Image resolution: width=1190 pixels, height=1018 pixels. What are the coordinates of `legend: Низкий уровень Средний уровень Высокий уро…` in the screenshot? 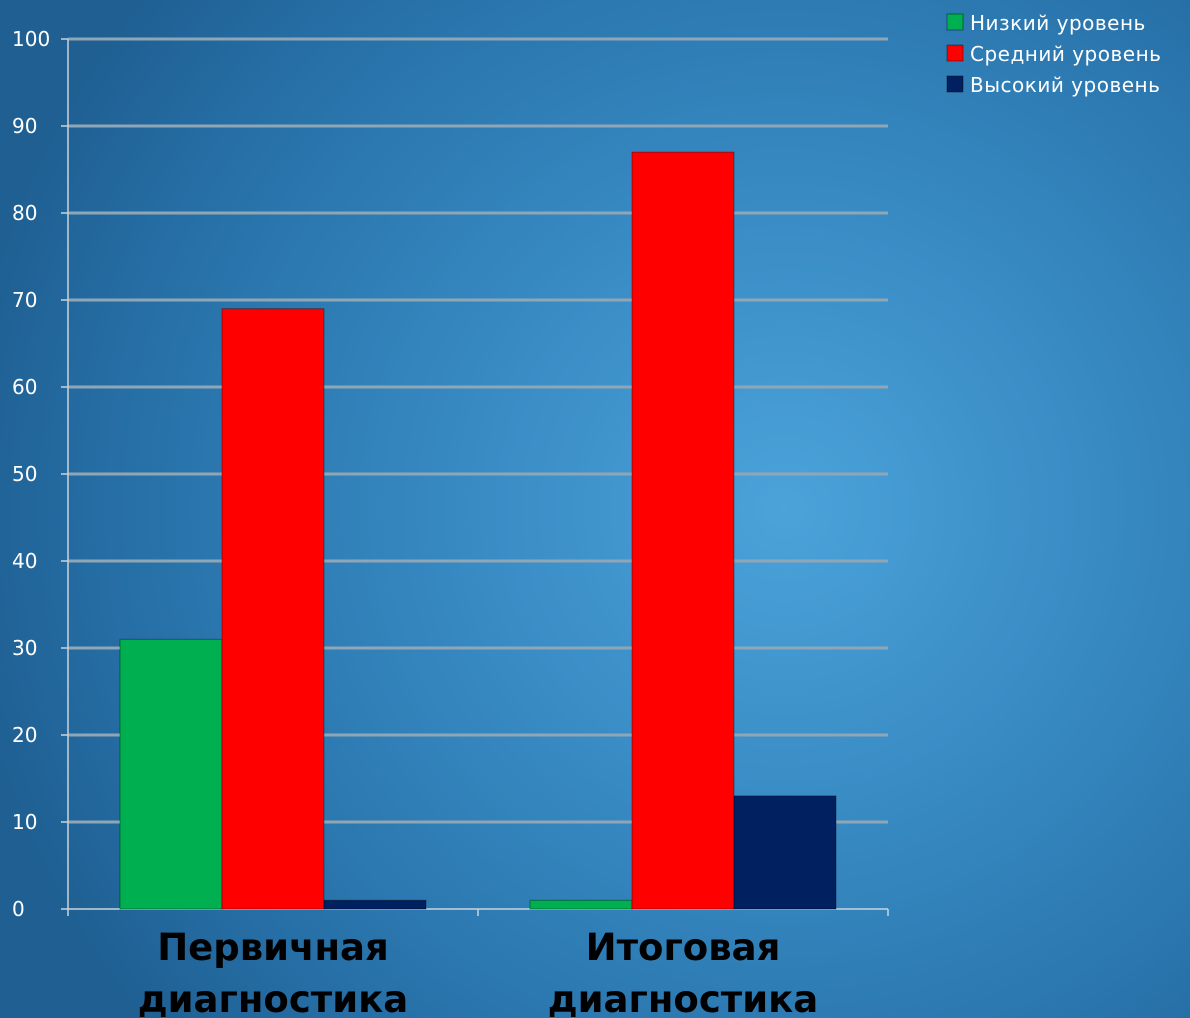 It's located at (1053, 54).